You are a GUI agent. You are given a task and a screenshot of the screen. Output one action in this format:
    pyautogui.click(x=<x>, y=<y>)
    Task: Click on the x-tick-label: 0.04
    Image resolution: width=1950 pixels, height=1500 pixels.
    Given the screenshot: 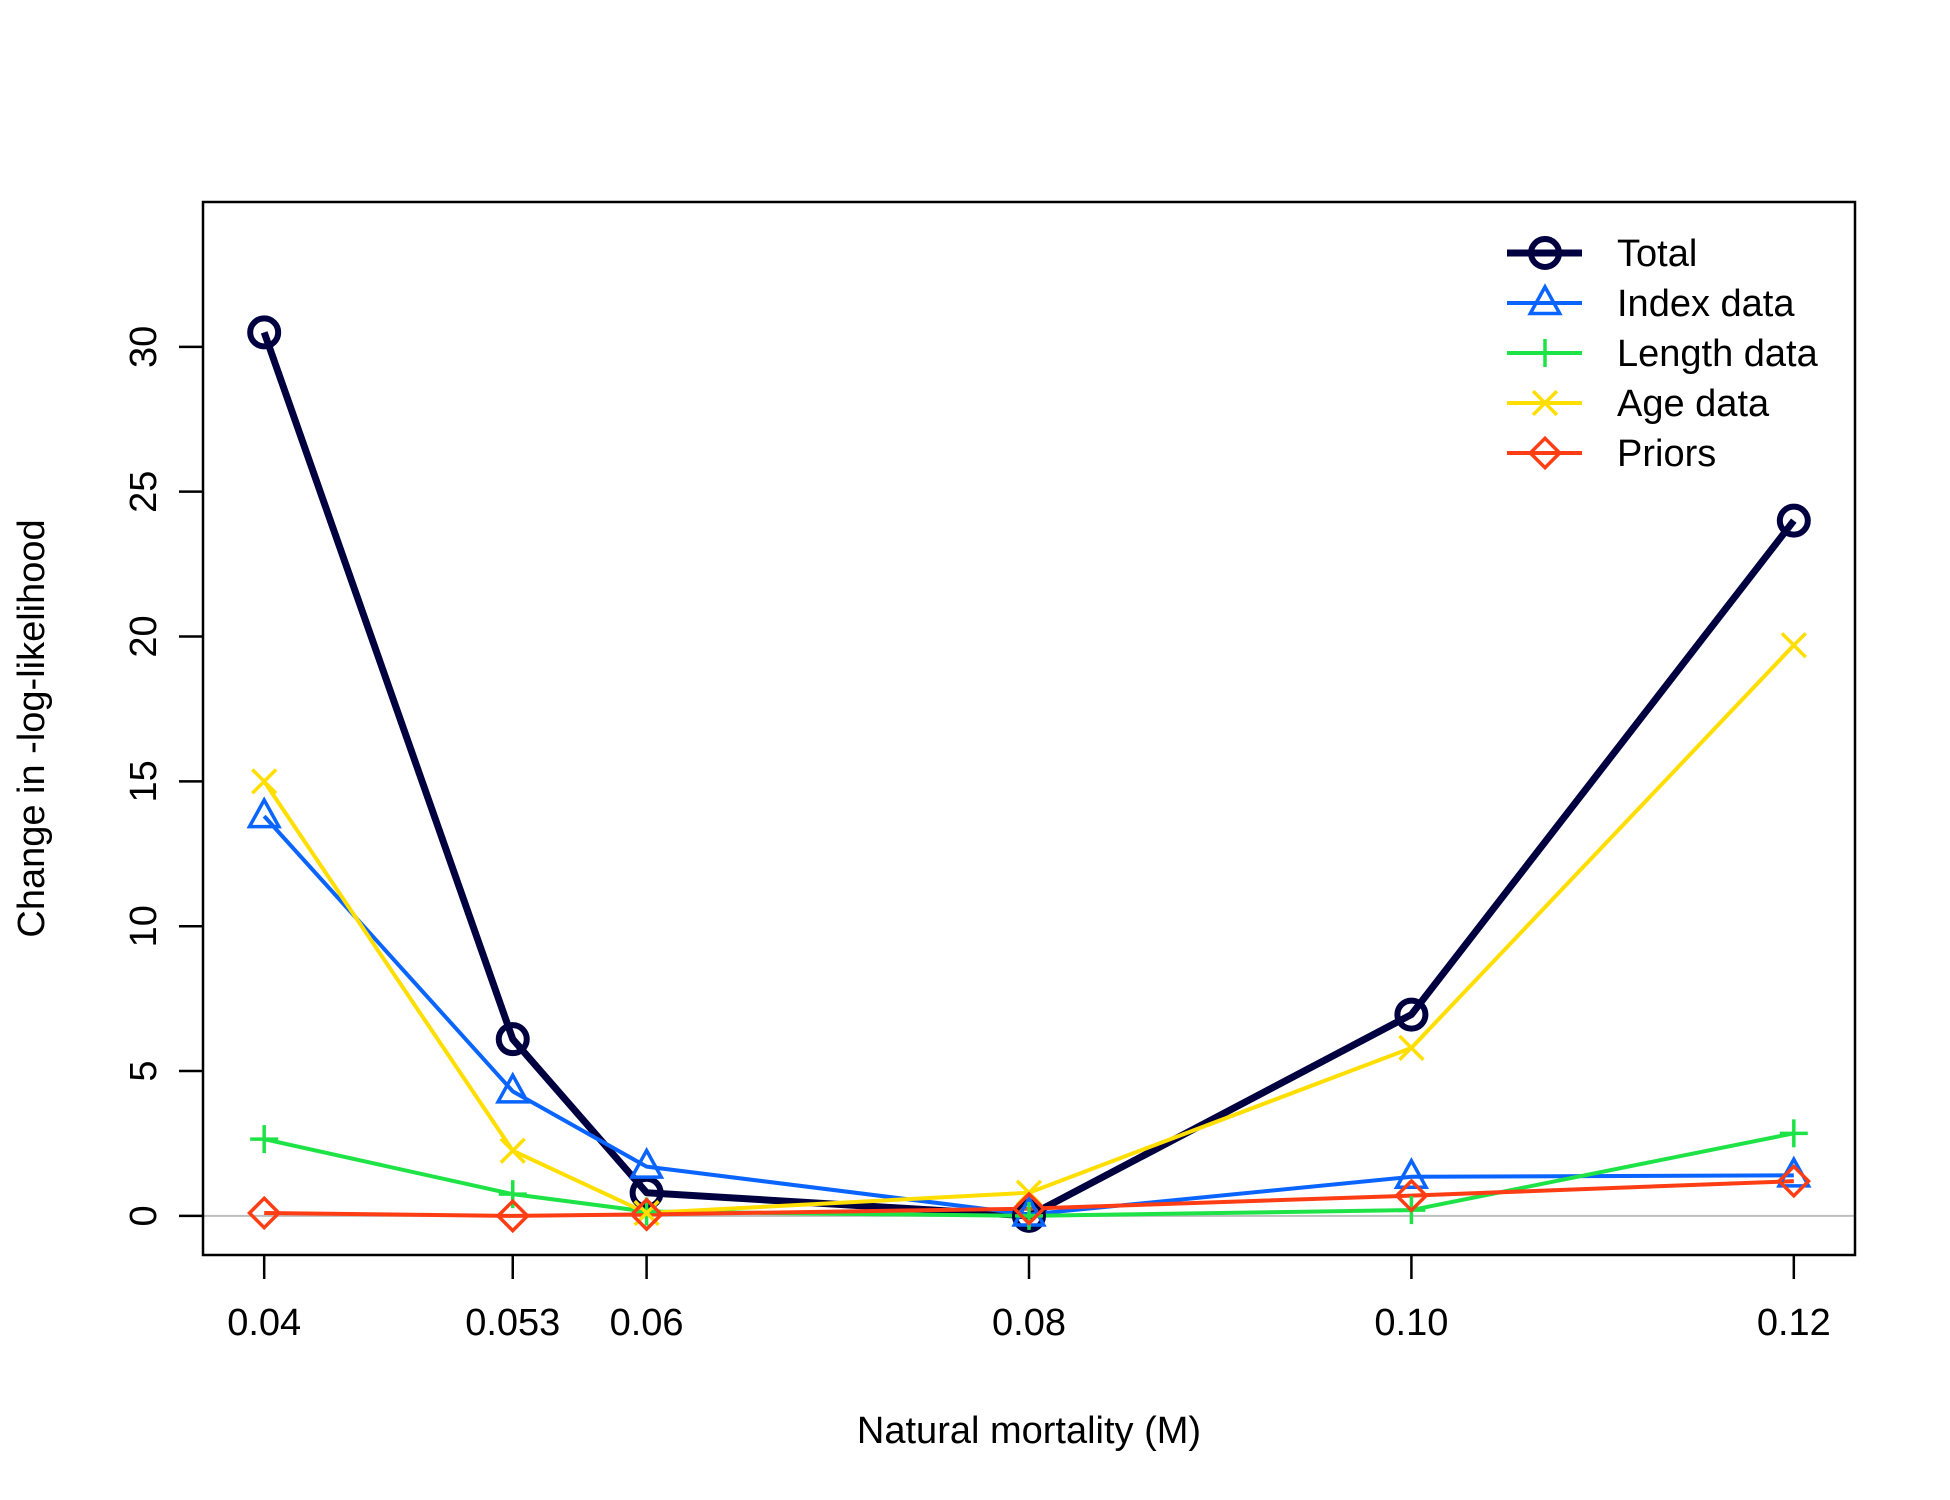 What is the action you would take?
    pyautogui.click(x=264, y=1323)
    